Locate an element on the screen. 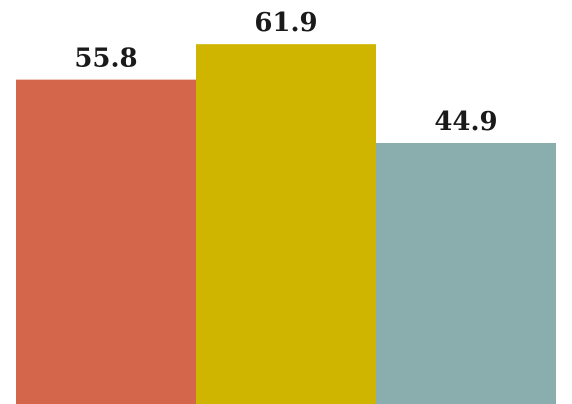  bar-value-label-2: 61.9 is located at coordinates (285, 23).